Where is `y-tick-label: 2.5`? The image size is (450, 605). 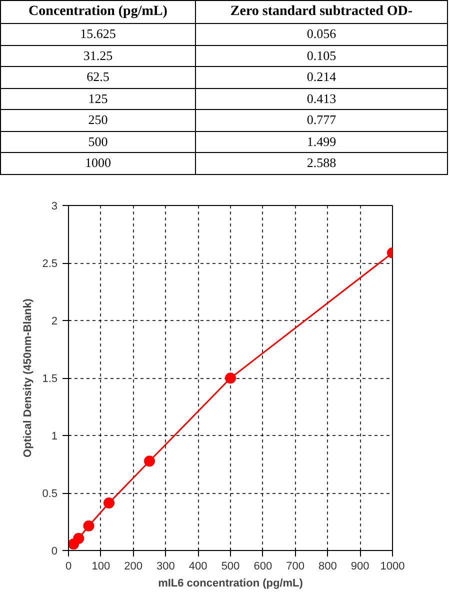 y-tick-label: 2.5 is located at coordinates (50, 264).